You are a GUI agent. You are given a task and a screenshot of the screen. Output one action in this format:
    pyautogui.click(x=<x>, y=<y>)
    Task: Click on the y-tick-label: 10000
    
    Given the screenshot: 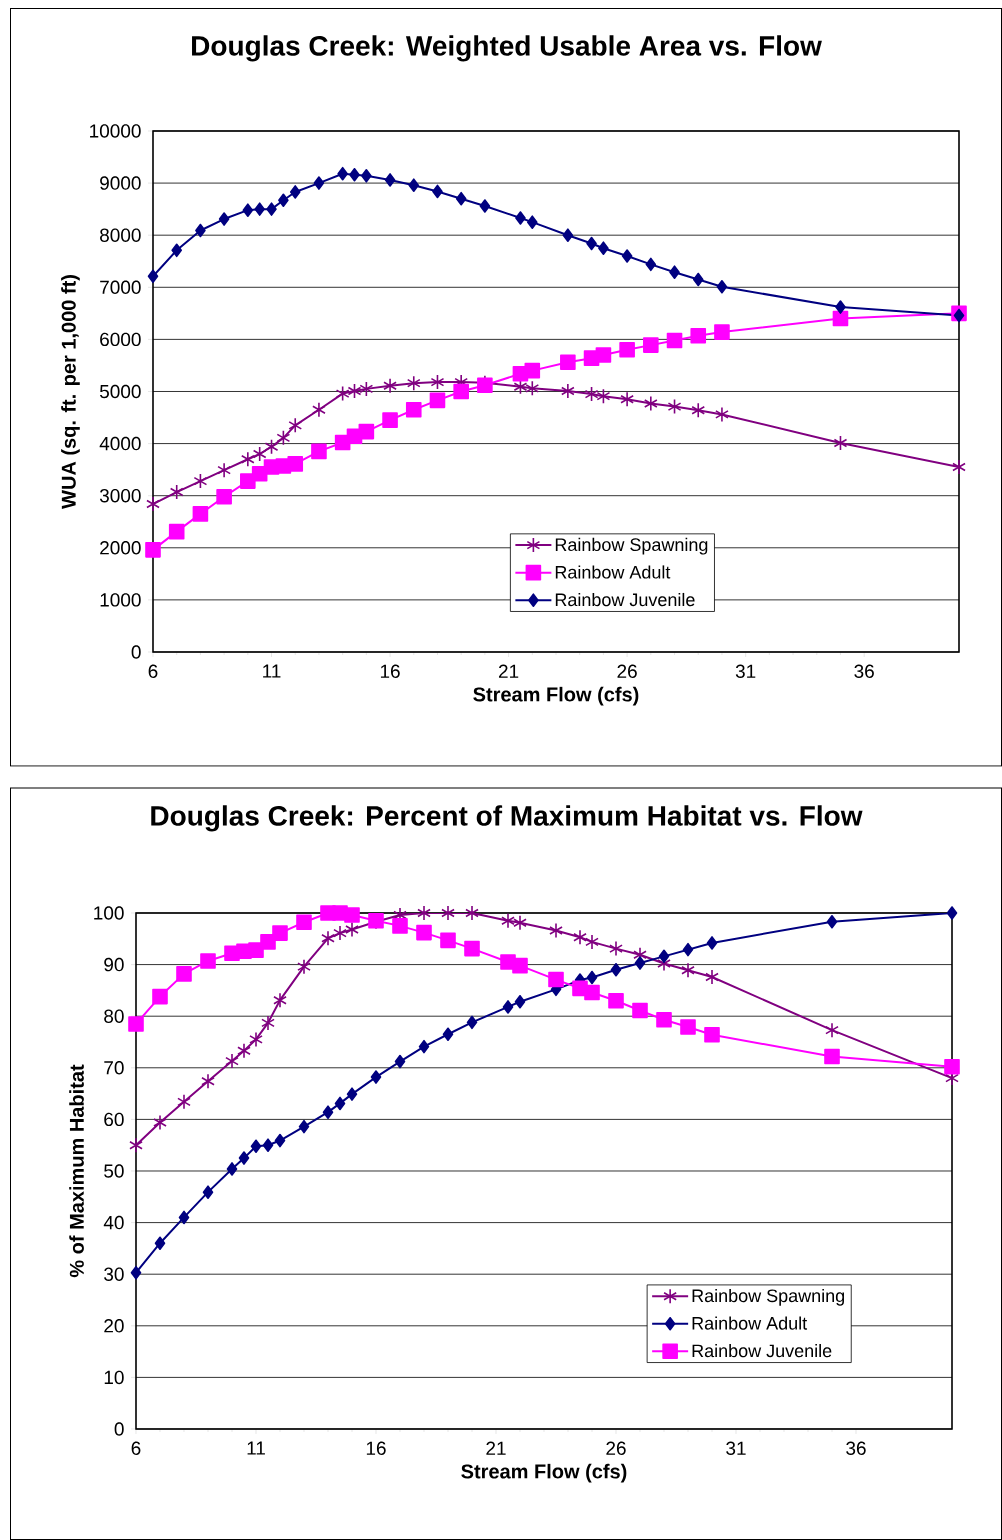 What is the action you would take?
    pyautogui.click(x=115, y=131)
    